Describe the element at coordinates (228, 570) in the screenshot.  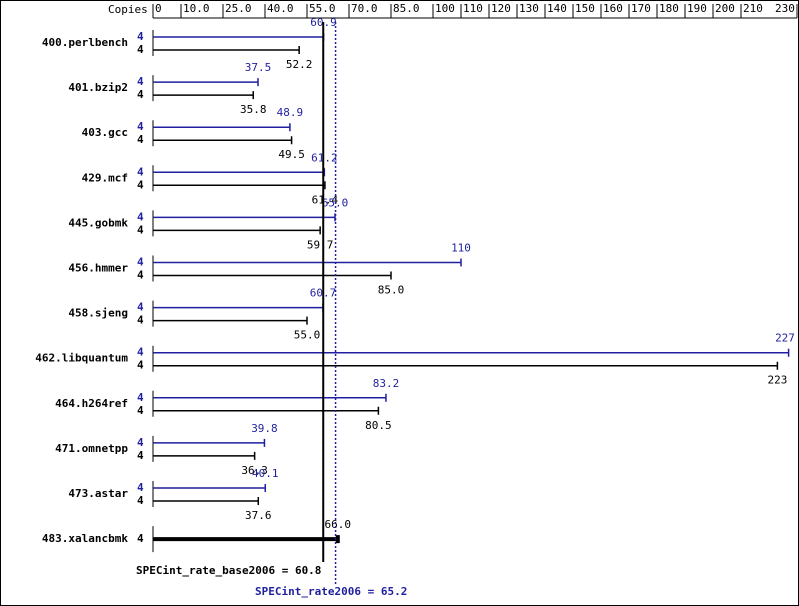
I see `reference-label: SPECint_rate_base2006 = 60.8` at that location.